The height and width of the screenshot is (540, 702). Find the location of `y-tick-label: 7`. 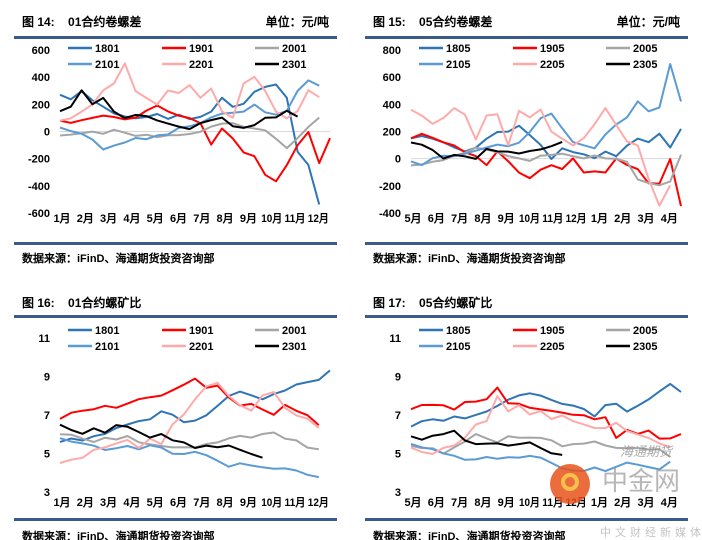

y-tick-label: 7 is located at coordinates (47, 416).